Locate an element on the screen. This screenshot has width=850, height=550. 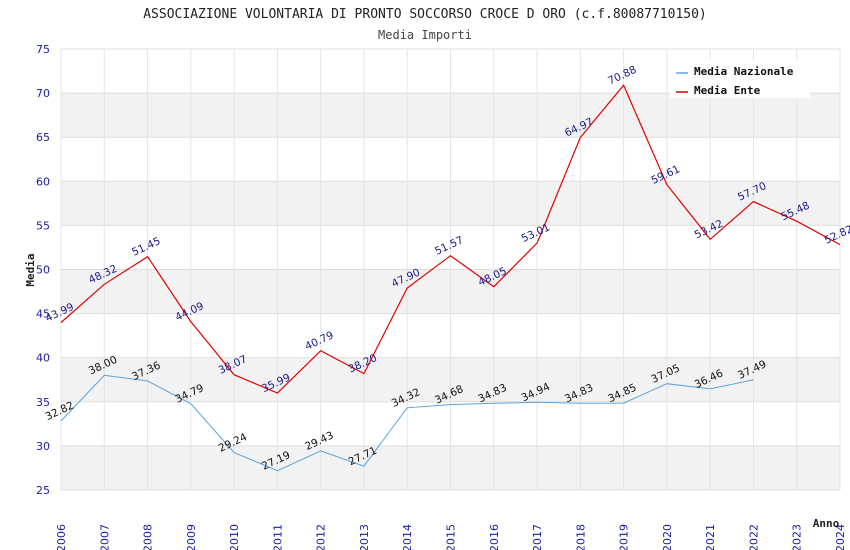
y-tick-label: 70 is located at coordinates (43, 93).